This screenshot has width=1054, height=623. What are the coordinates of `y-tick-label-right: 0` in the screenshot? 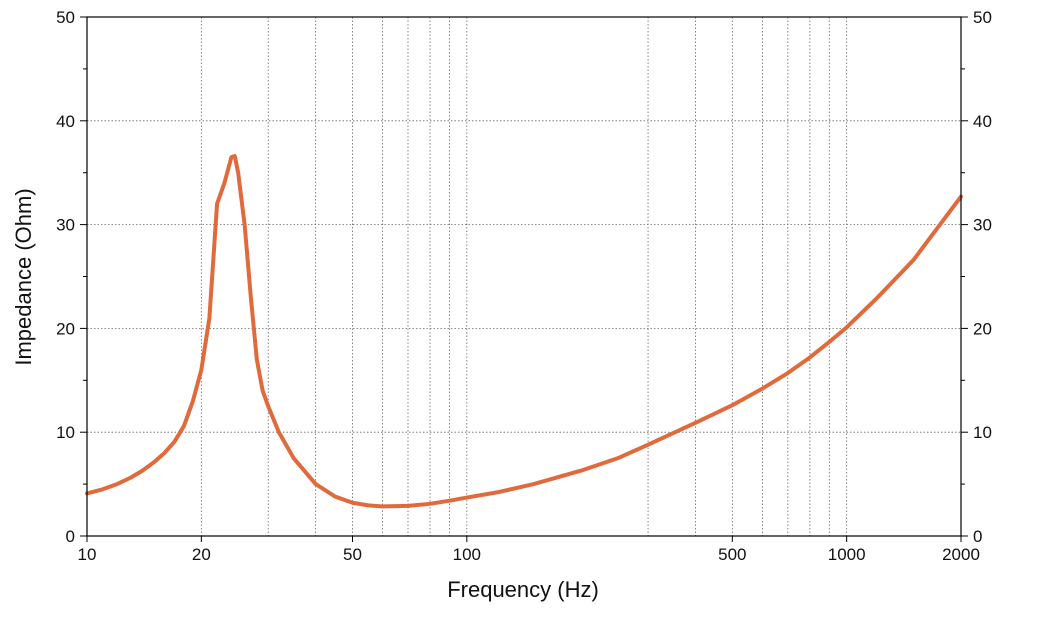 It's located at (977, 536).